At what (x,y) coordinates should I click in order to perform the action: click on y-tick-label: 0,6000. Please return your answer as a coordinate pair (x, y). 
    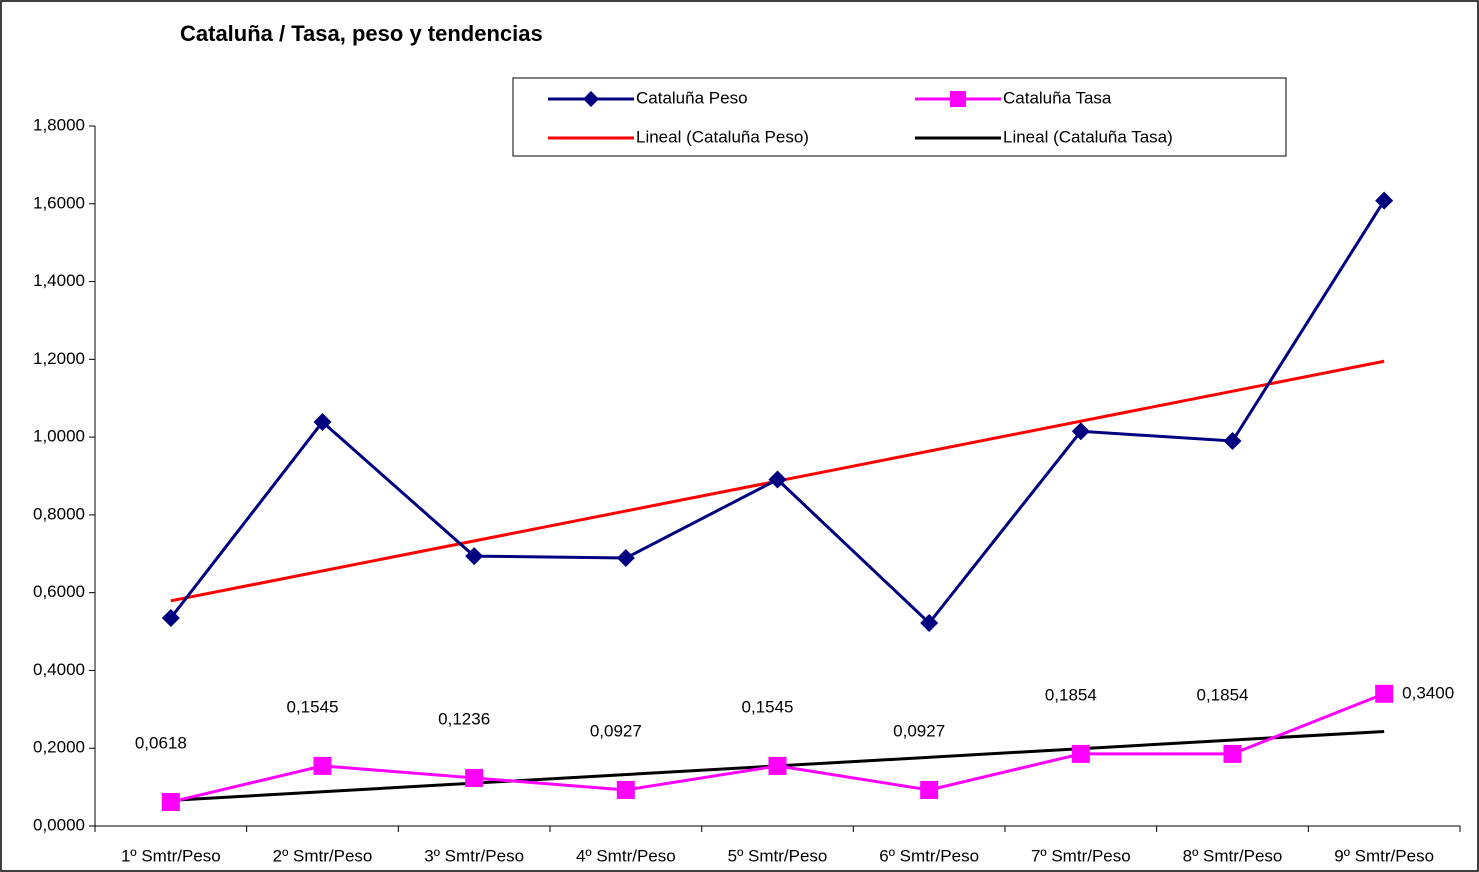
    Looking at the image, I should click on (59, 591).